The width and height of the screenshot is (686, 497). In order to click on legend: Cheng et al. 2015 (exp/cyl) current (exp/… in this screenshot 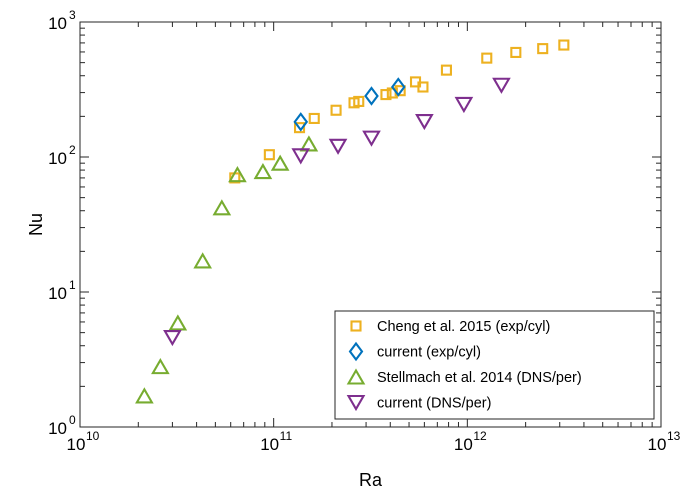, I will do `click(494, 365)`.